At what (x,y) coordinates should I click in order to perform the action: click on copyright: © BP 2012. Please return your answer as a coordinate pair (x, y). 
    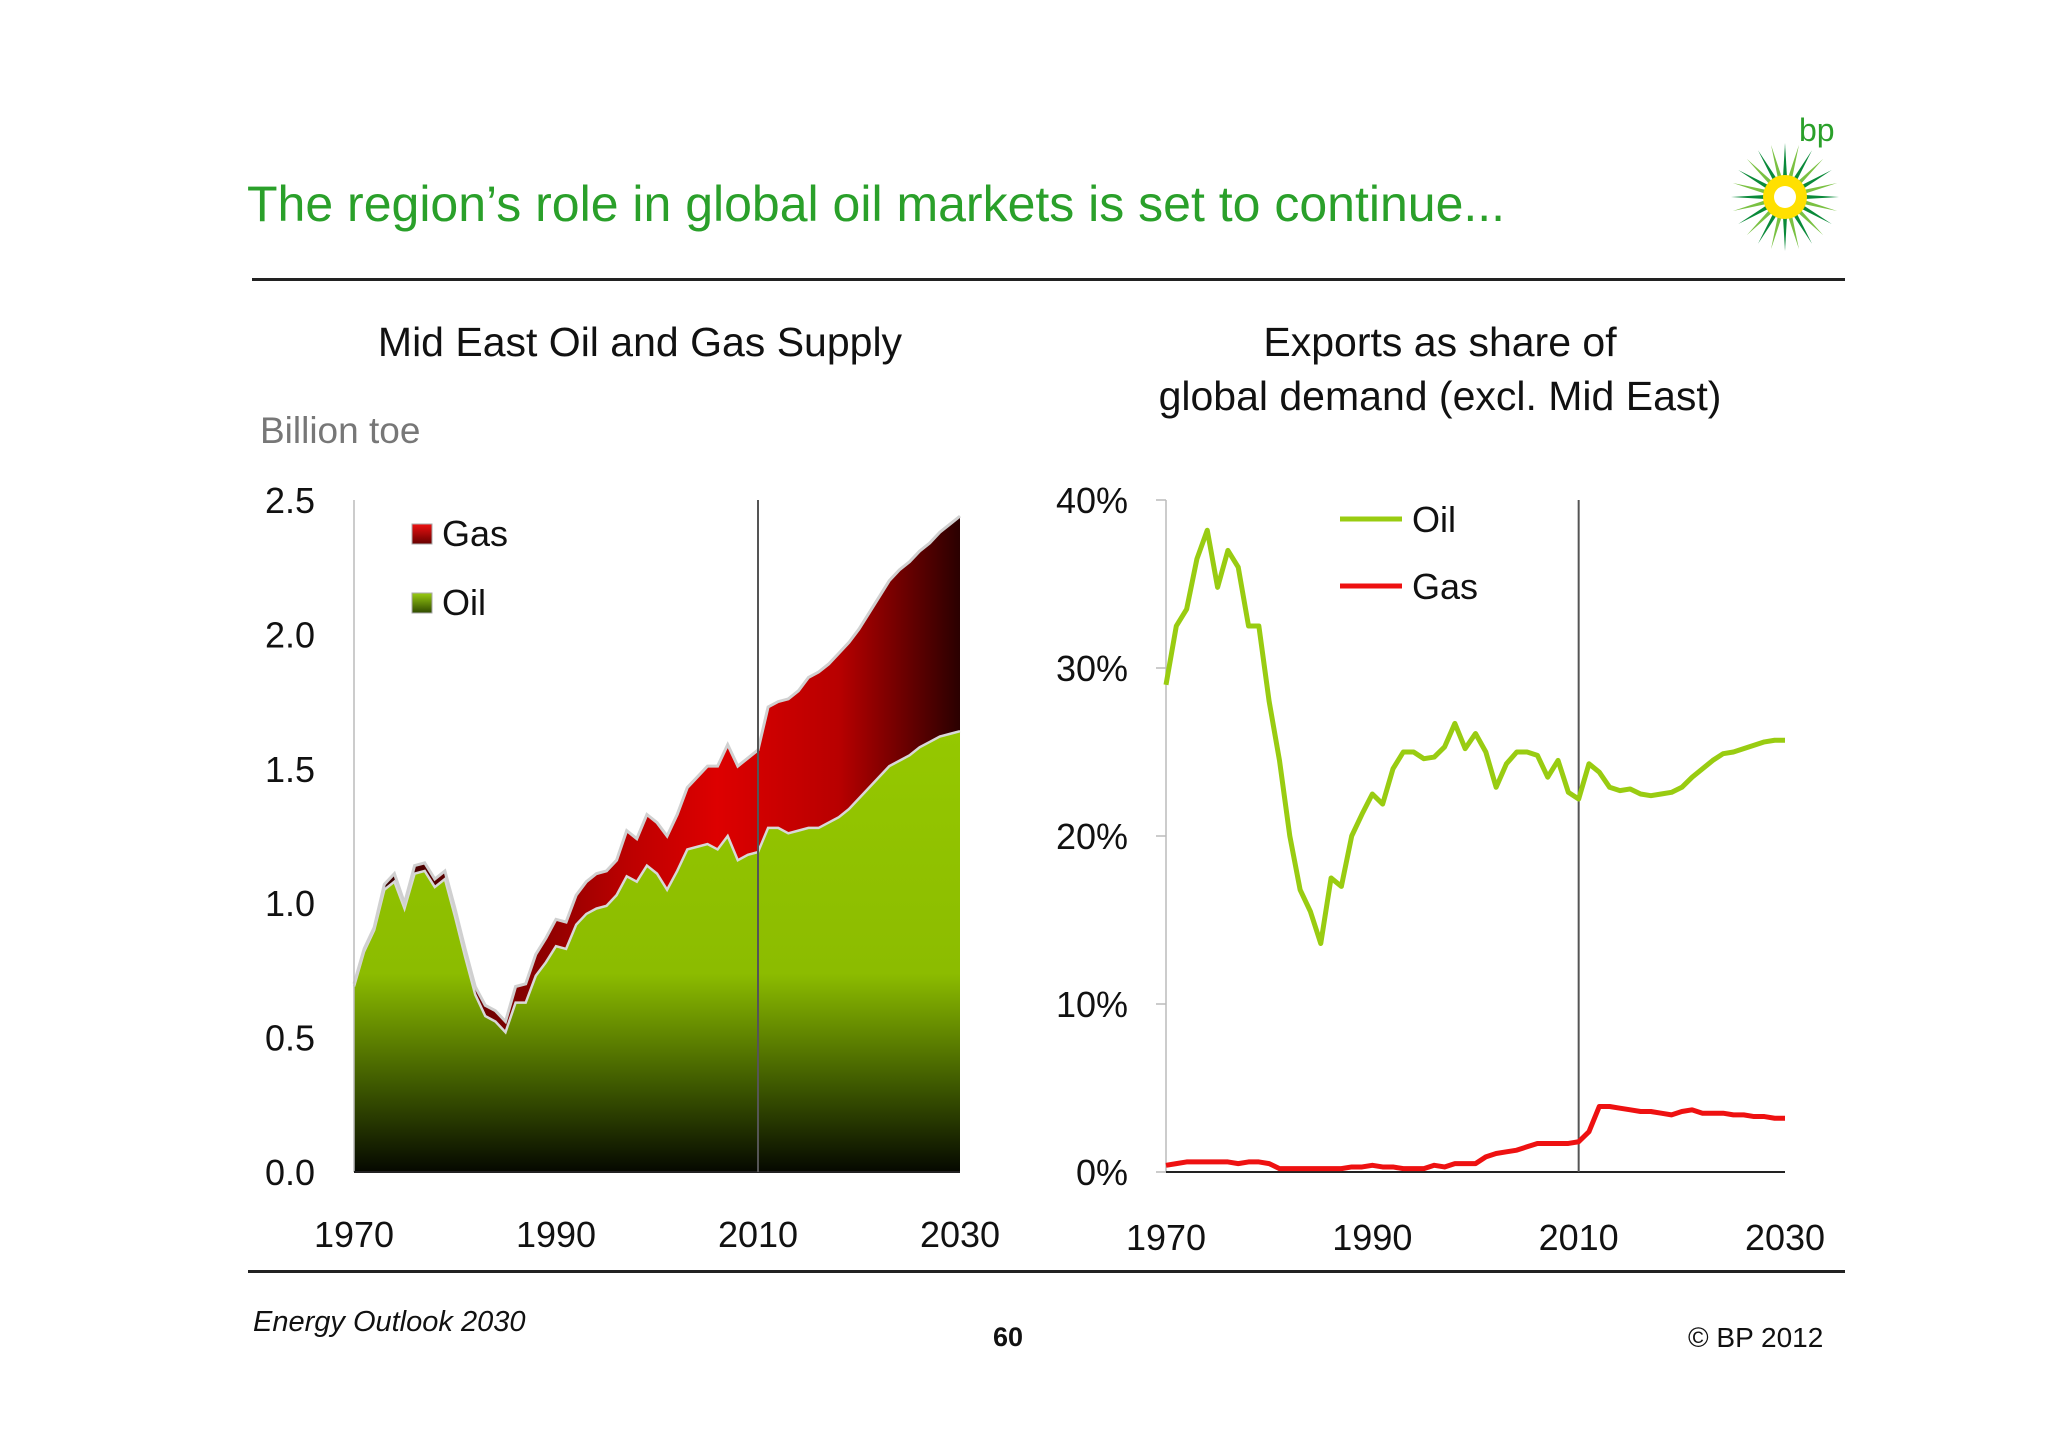
    Looking at the image, I should click on (1756, 1337).